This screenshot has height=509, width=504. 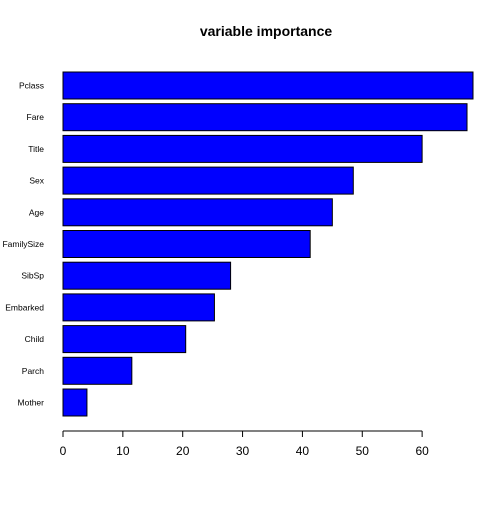 I want to click on bar-age, so click(x=197, y=212).